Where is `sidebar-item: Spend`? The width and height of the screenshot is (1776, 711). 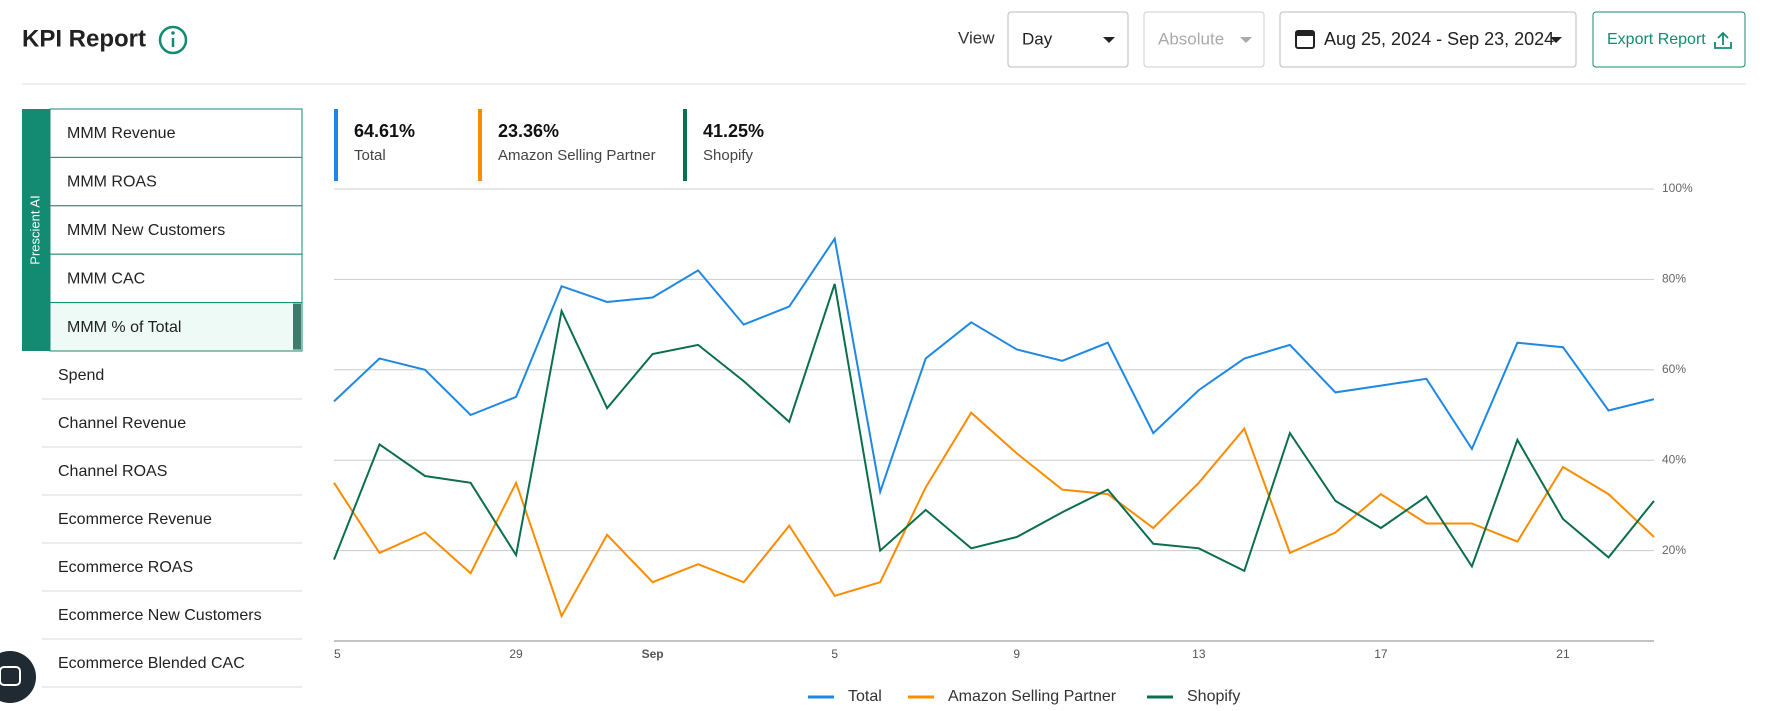
sidebar-item: Spend is located at coordinates (172, 383).